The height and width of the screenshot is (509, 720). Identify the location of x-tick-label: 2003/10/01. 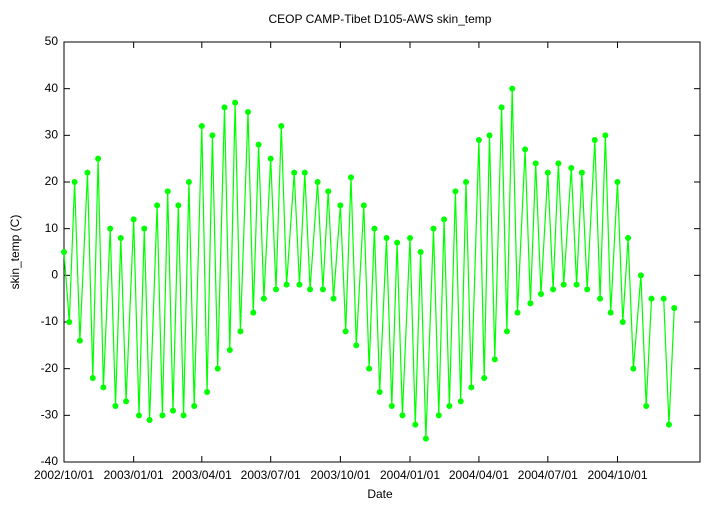
(340, 475).